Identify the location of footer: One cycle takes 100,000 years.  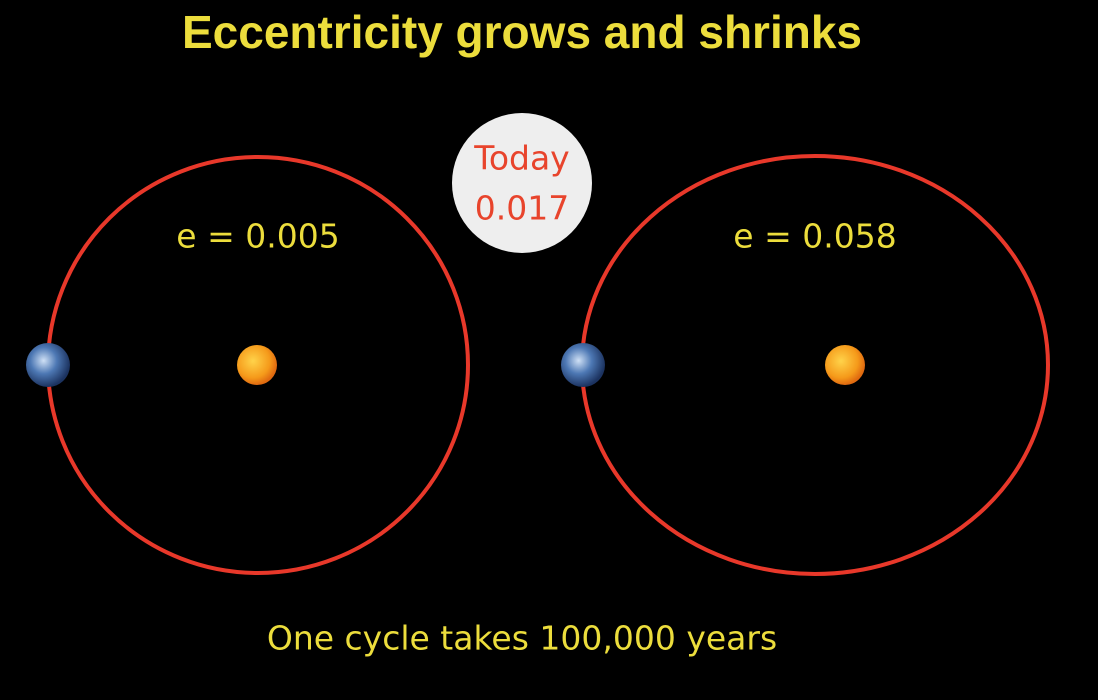
(522, 638).